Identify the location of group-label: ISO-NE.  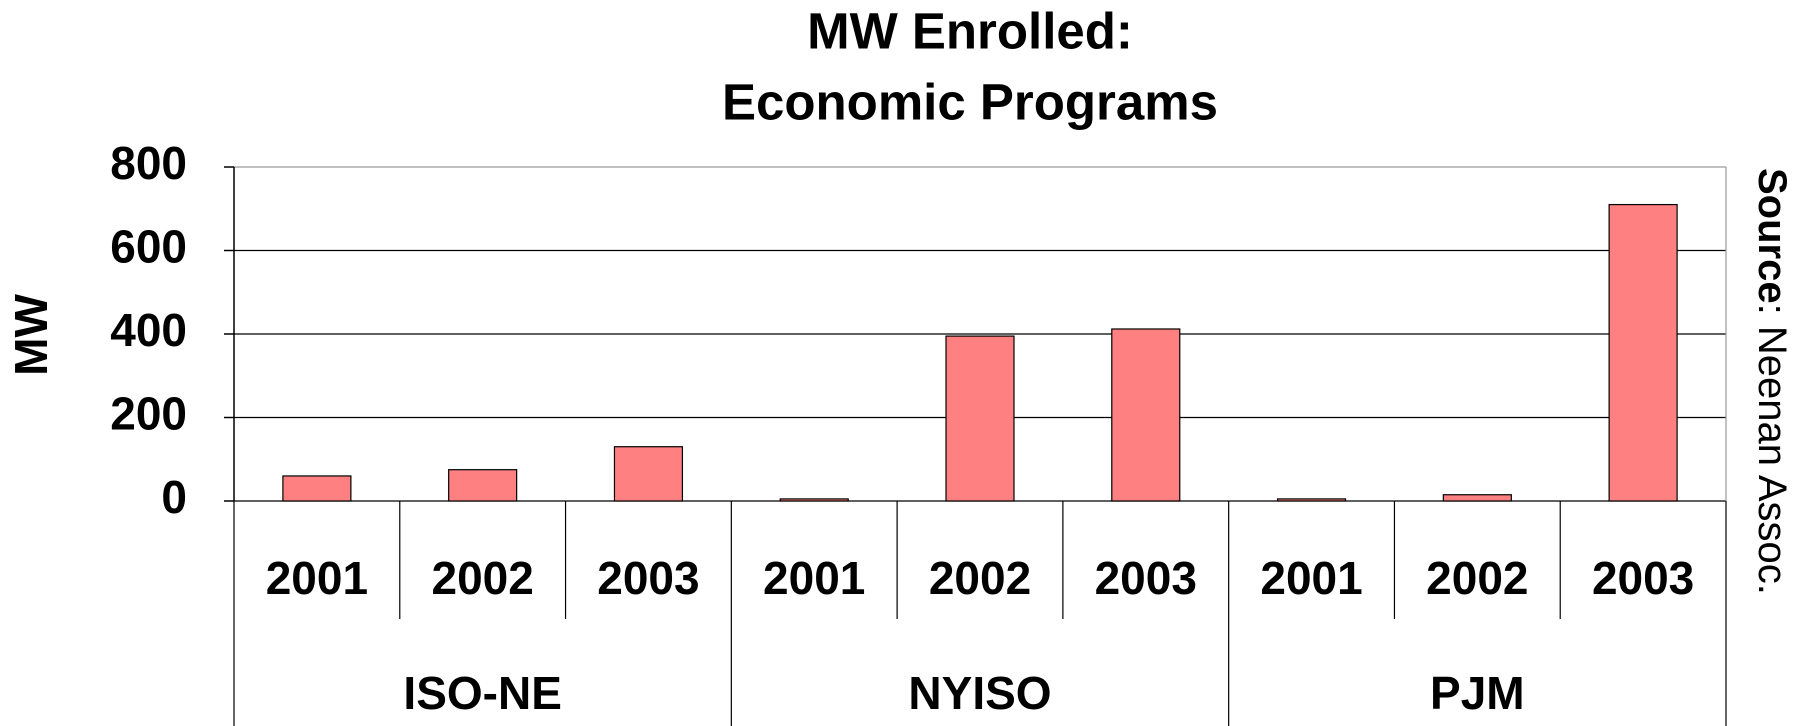
(482, 693).